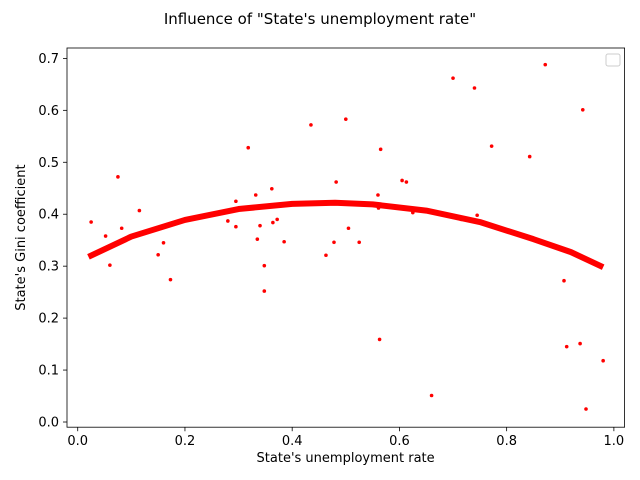 Image resolution: width=640 pixels, height=480 pixels. What do you see at coordinates (48, 371) in the screenshot?
I see `y-tick-label-1: 0.1` at bounding box center [48, 371].